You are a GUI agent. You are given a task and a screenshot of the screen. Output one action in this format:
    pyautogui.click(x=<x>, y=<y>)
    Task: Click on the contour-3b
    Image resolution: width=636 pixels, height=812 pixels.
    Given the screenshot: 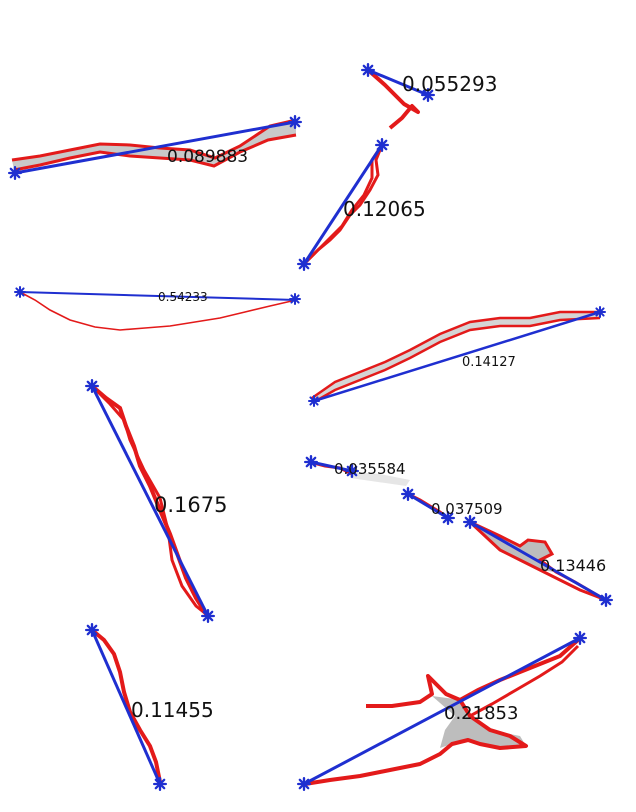 What is the action you would take?
    pyautogui.click(x=344, y=204)
    